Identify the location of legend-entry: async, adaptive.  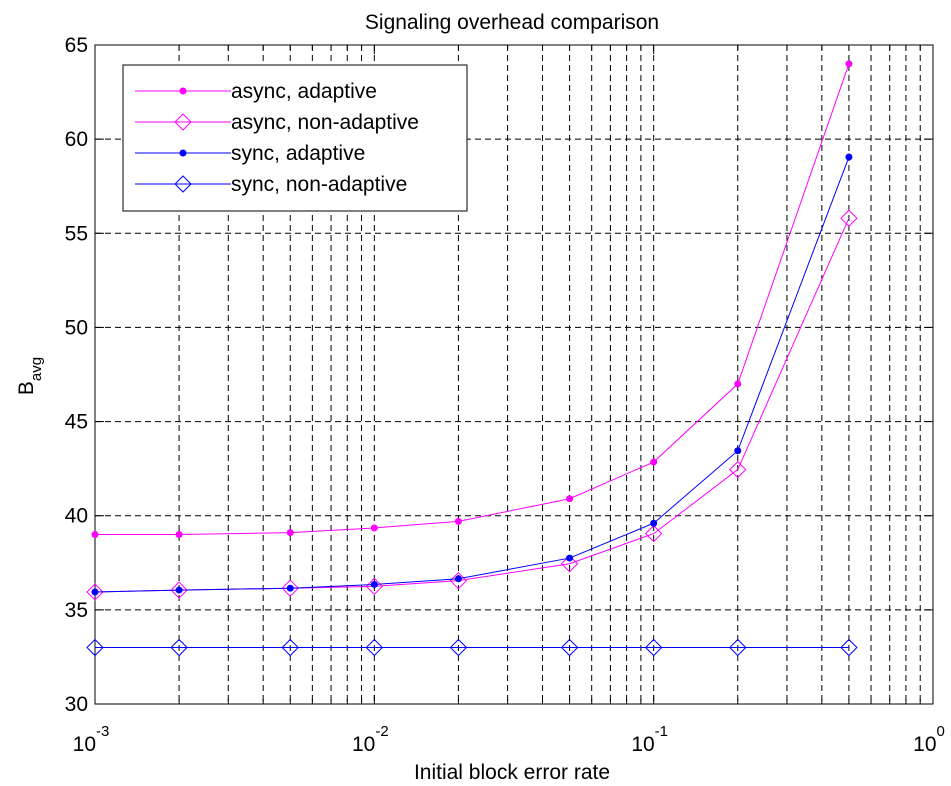
(256, 91).